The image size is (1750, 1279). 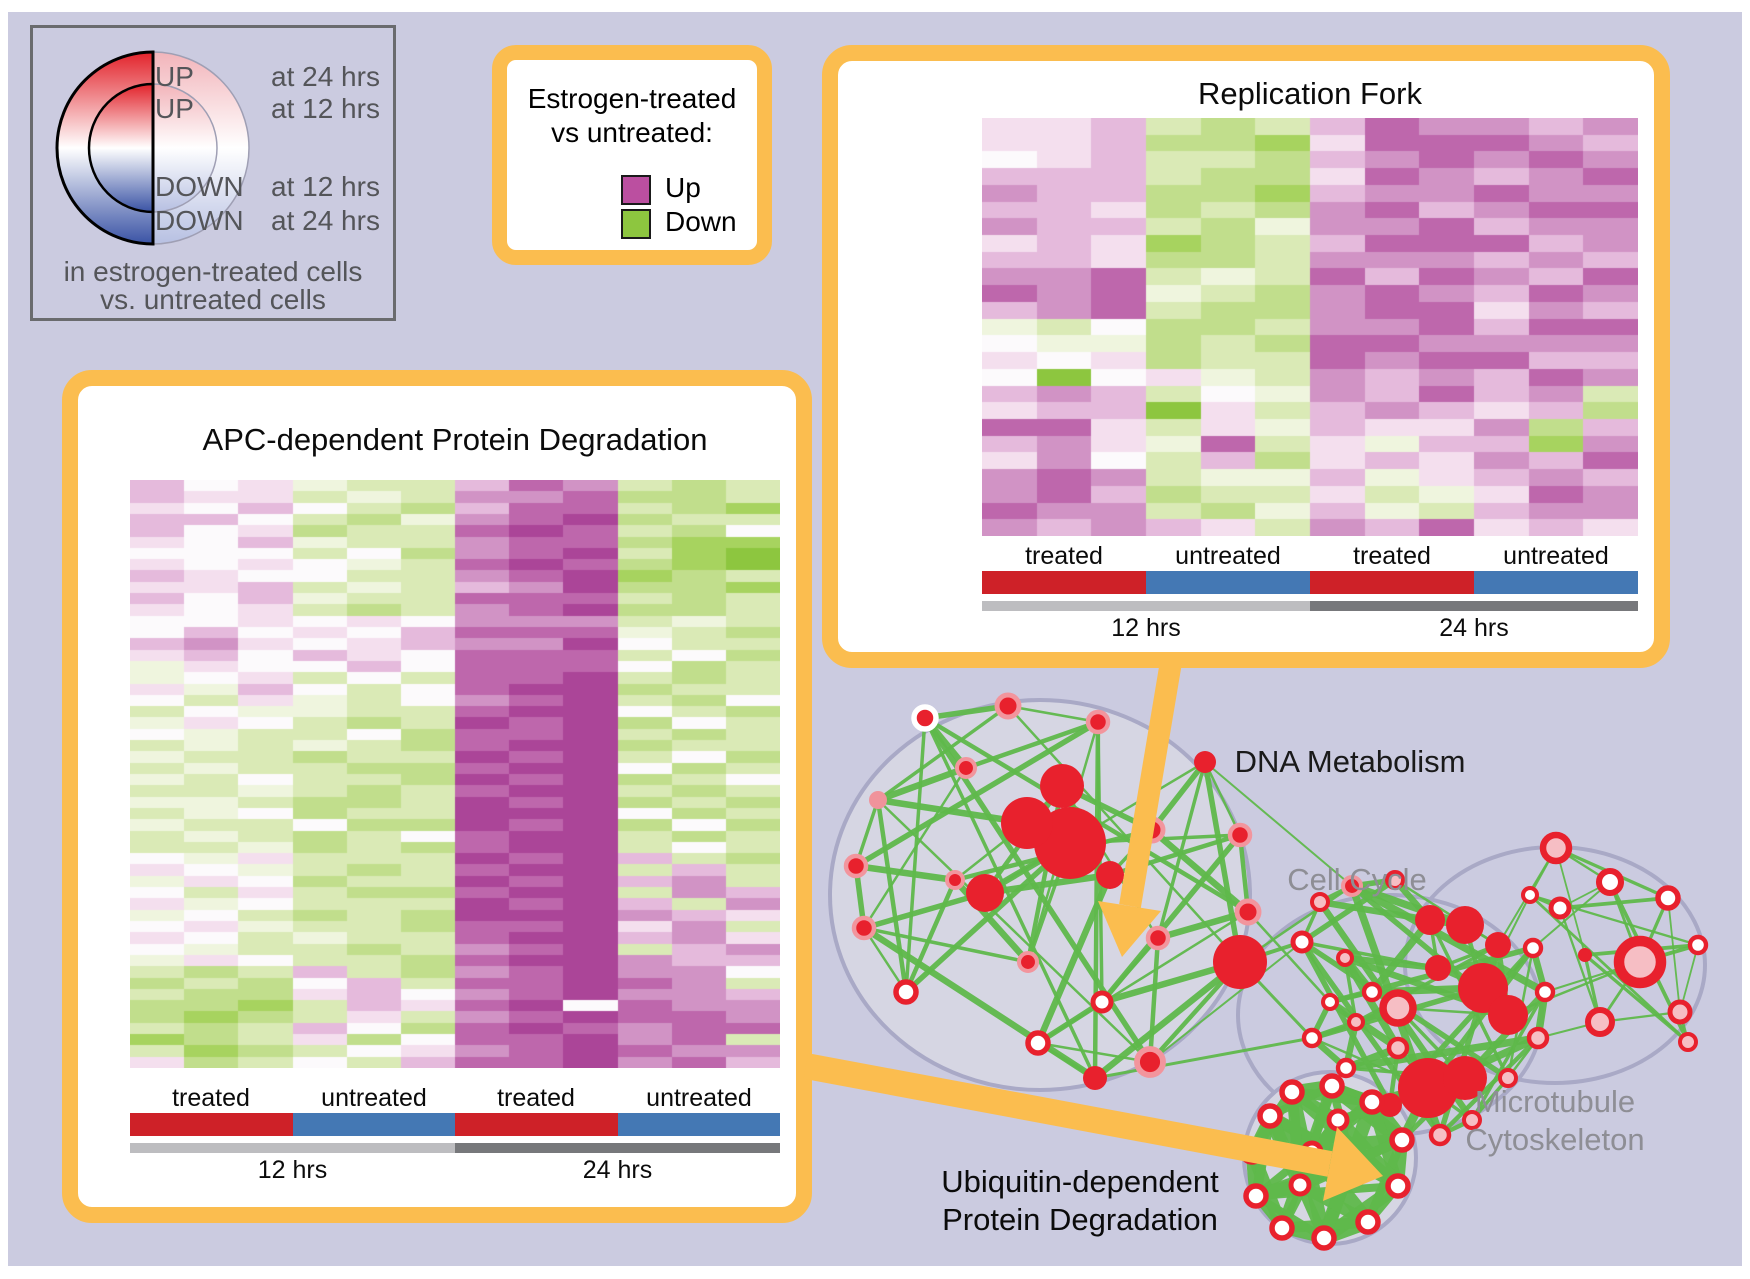 What do you see at coordinates (1146, 606) in the screenshot?
I see `rf-12hrs-bar` at bounding box center [1146, 606].